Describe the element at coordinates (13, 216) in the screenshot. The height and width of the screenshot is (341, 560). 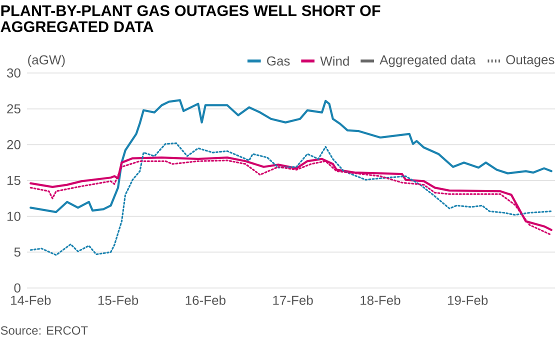
I see `y-tick-label: 10` at that location.